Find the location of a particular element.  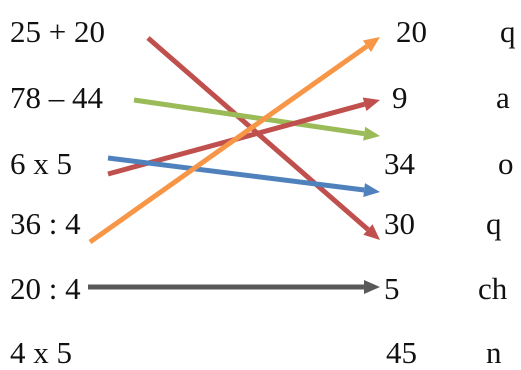

result-2: 9 is located at coordinates (400, 97).